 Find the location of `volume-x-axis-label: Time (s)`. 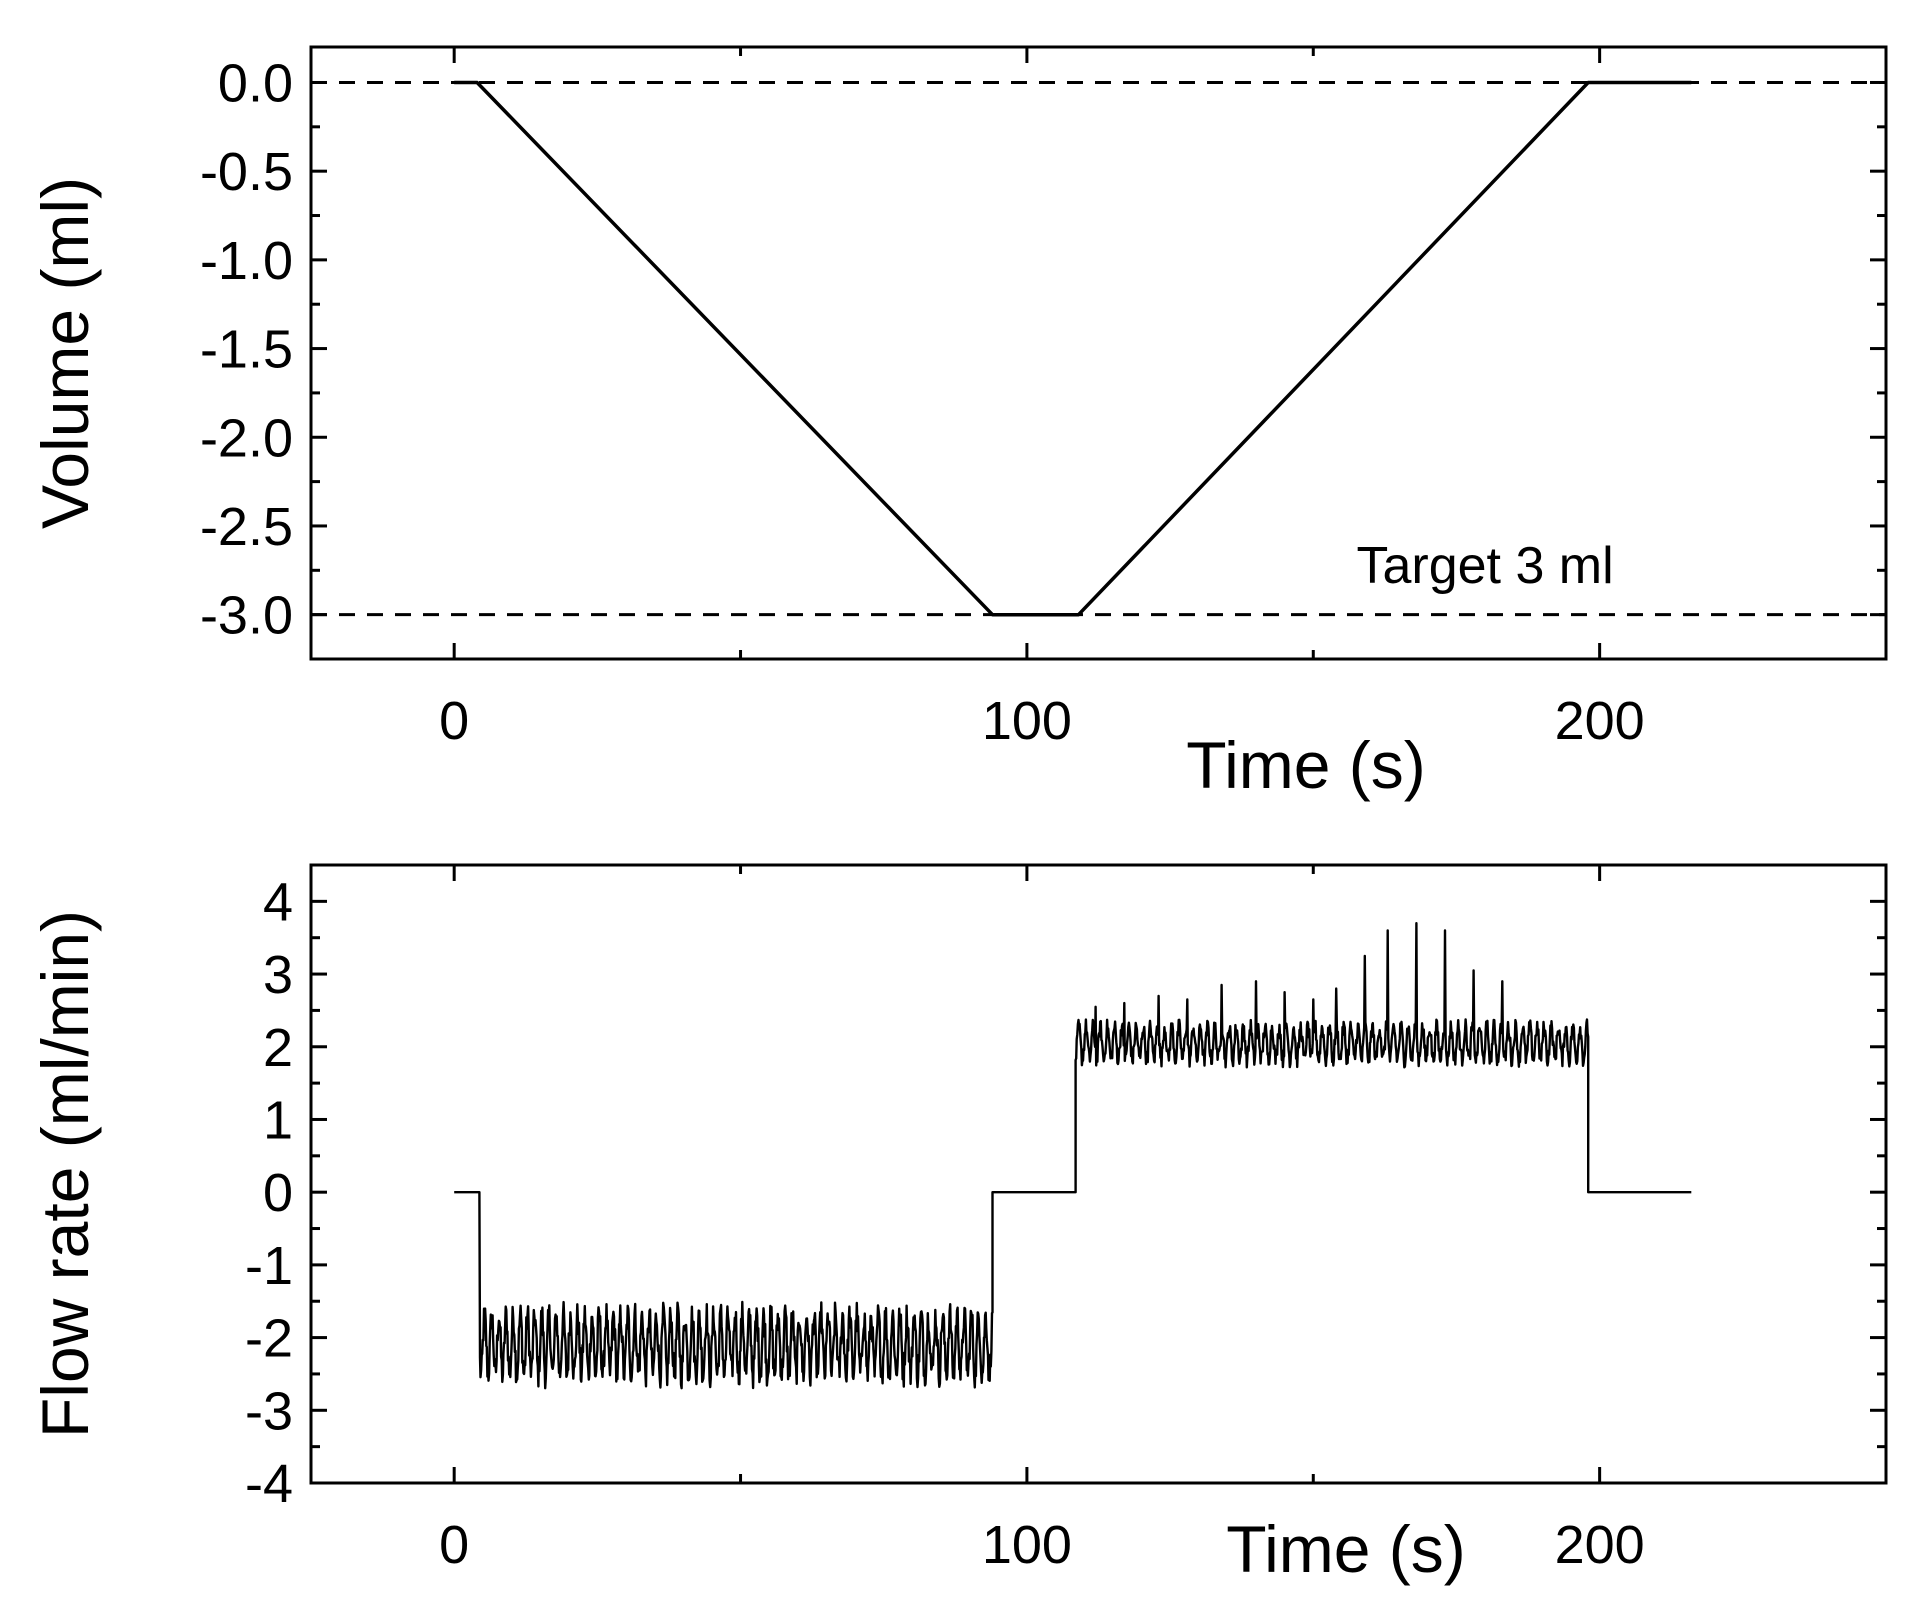

volume-x-axis-label: Time (s) is located at coordinates (1306, 765).